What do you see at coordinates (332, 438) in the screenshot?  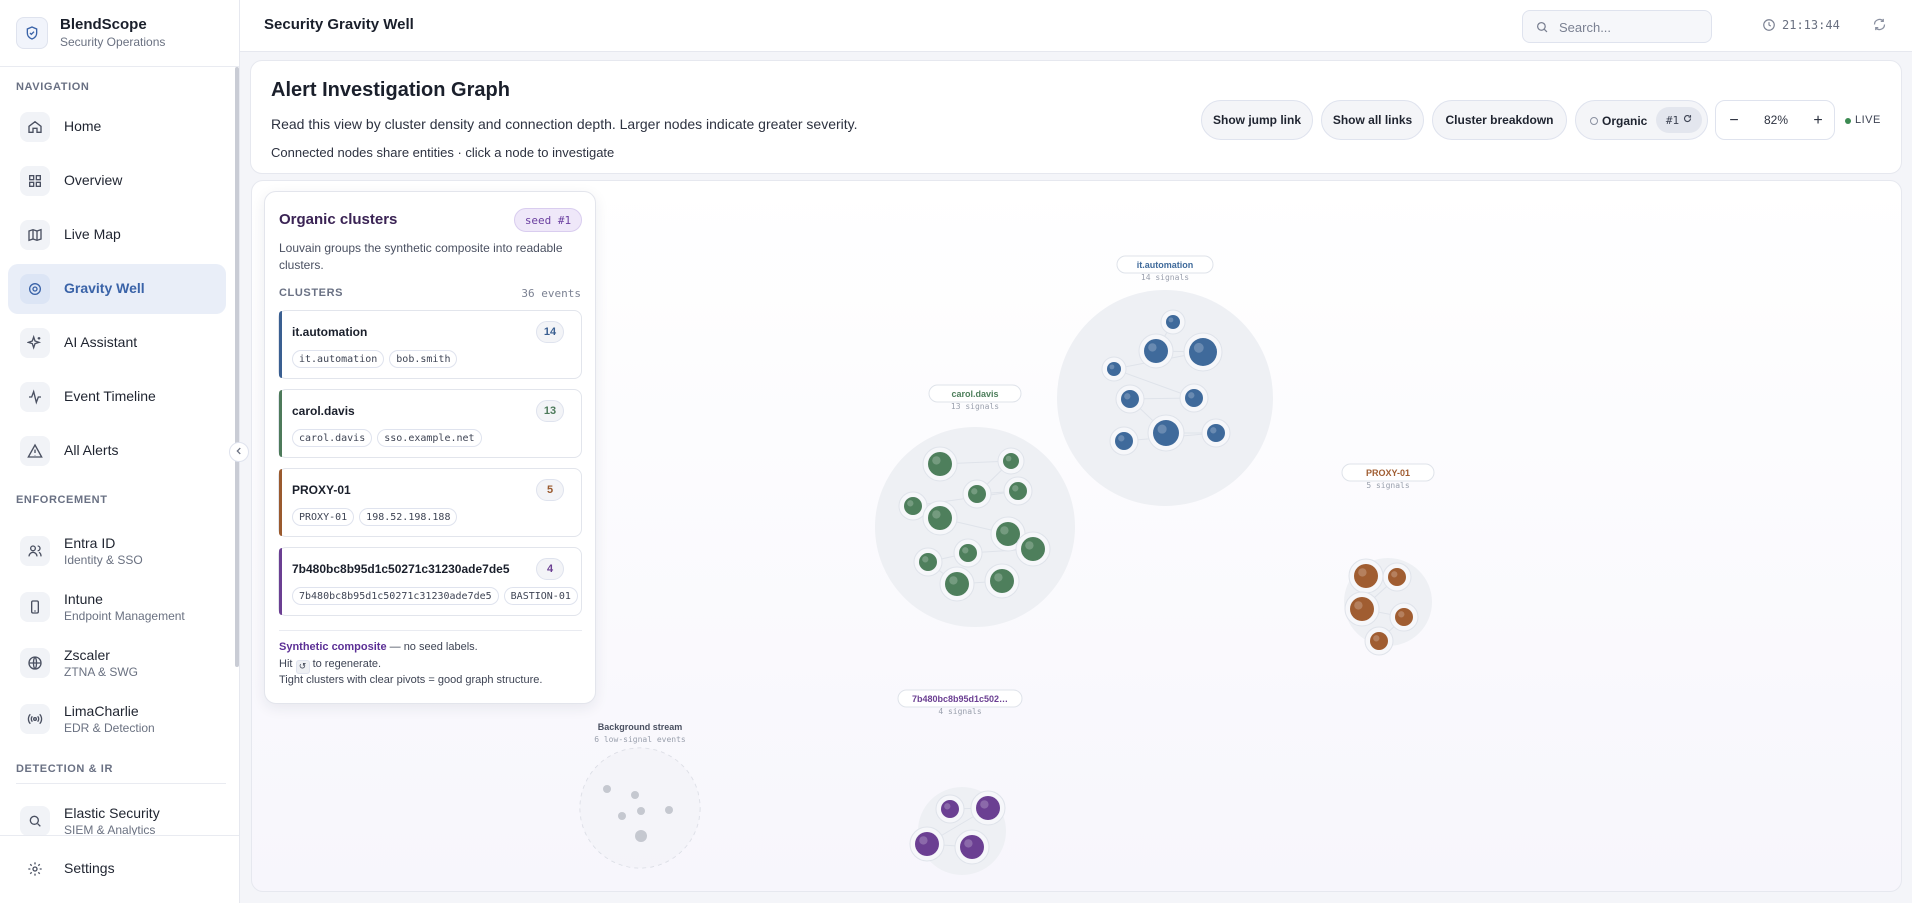 I see `entity-tag: carol.davis` at bounding box center [332, 438].